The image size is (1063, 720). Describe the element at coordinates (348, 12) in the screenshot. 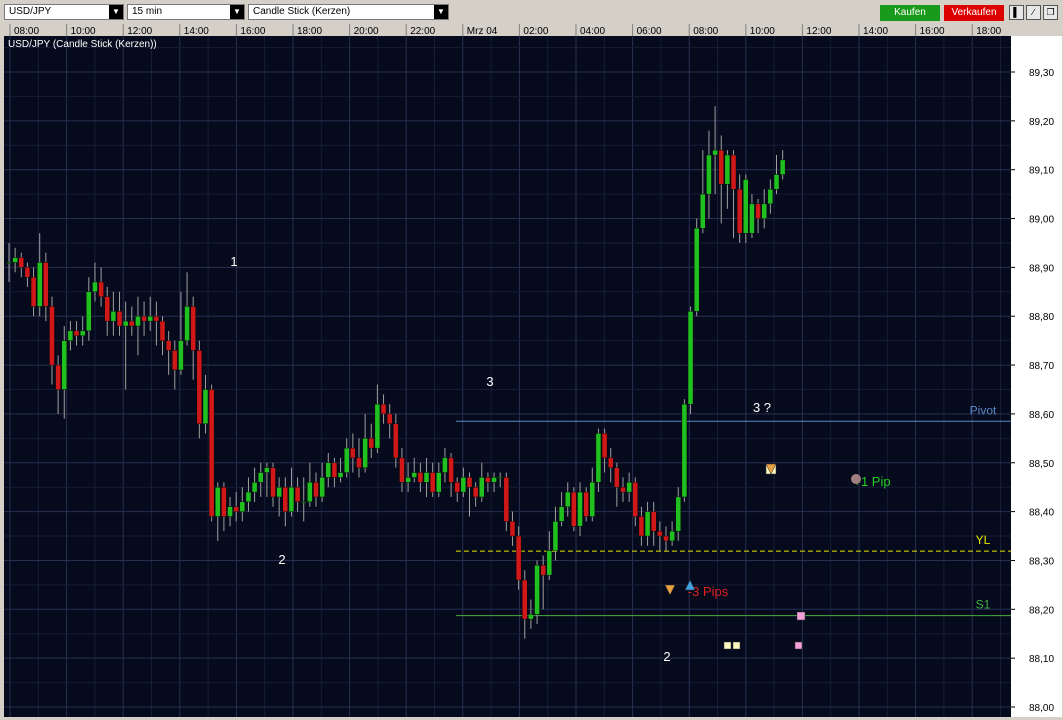

I see `chart-style-select: Candle Stick (Kerzen) ▼` at that location.